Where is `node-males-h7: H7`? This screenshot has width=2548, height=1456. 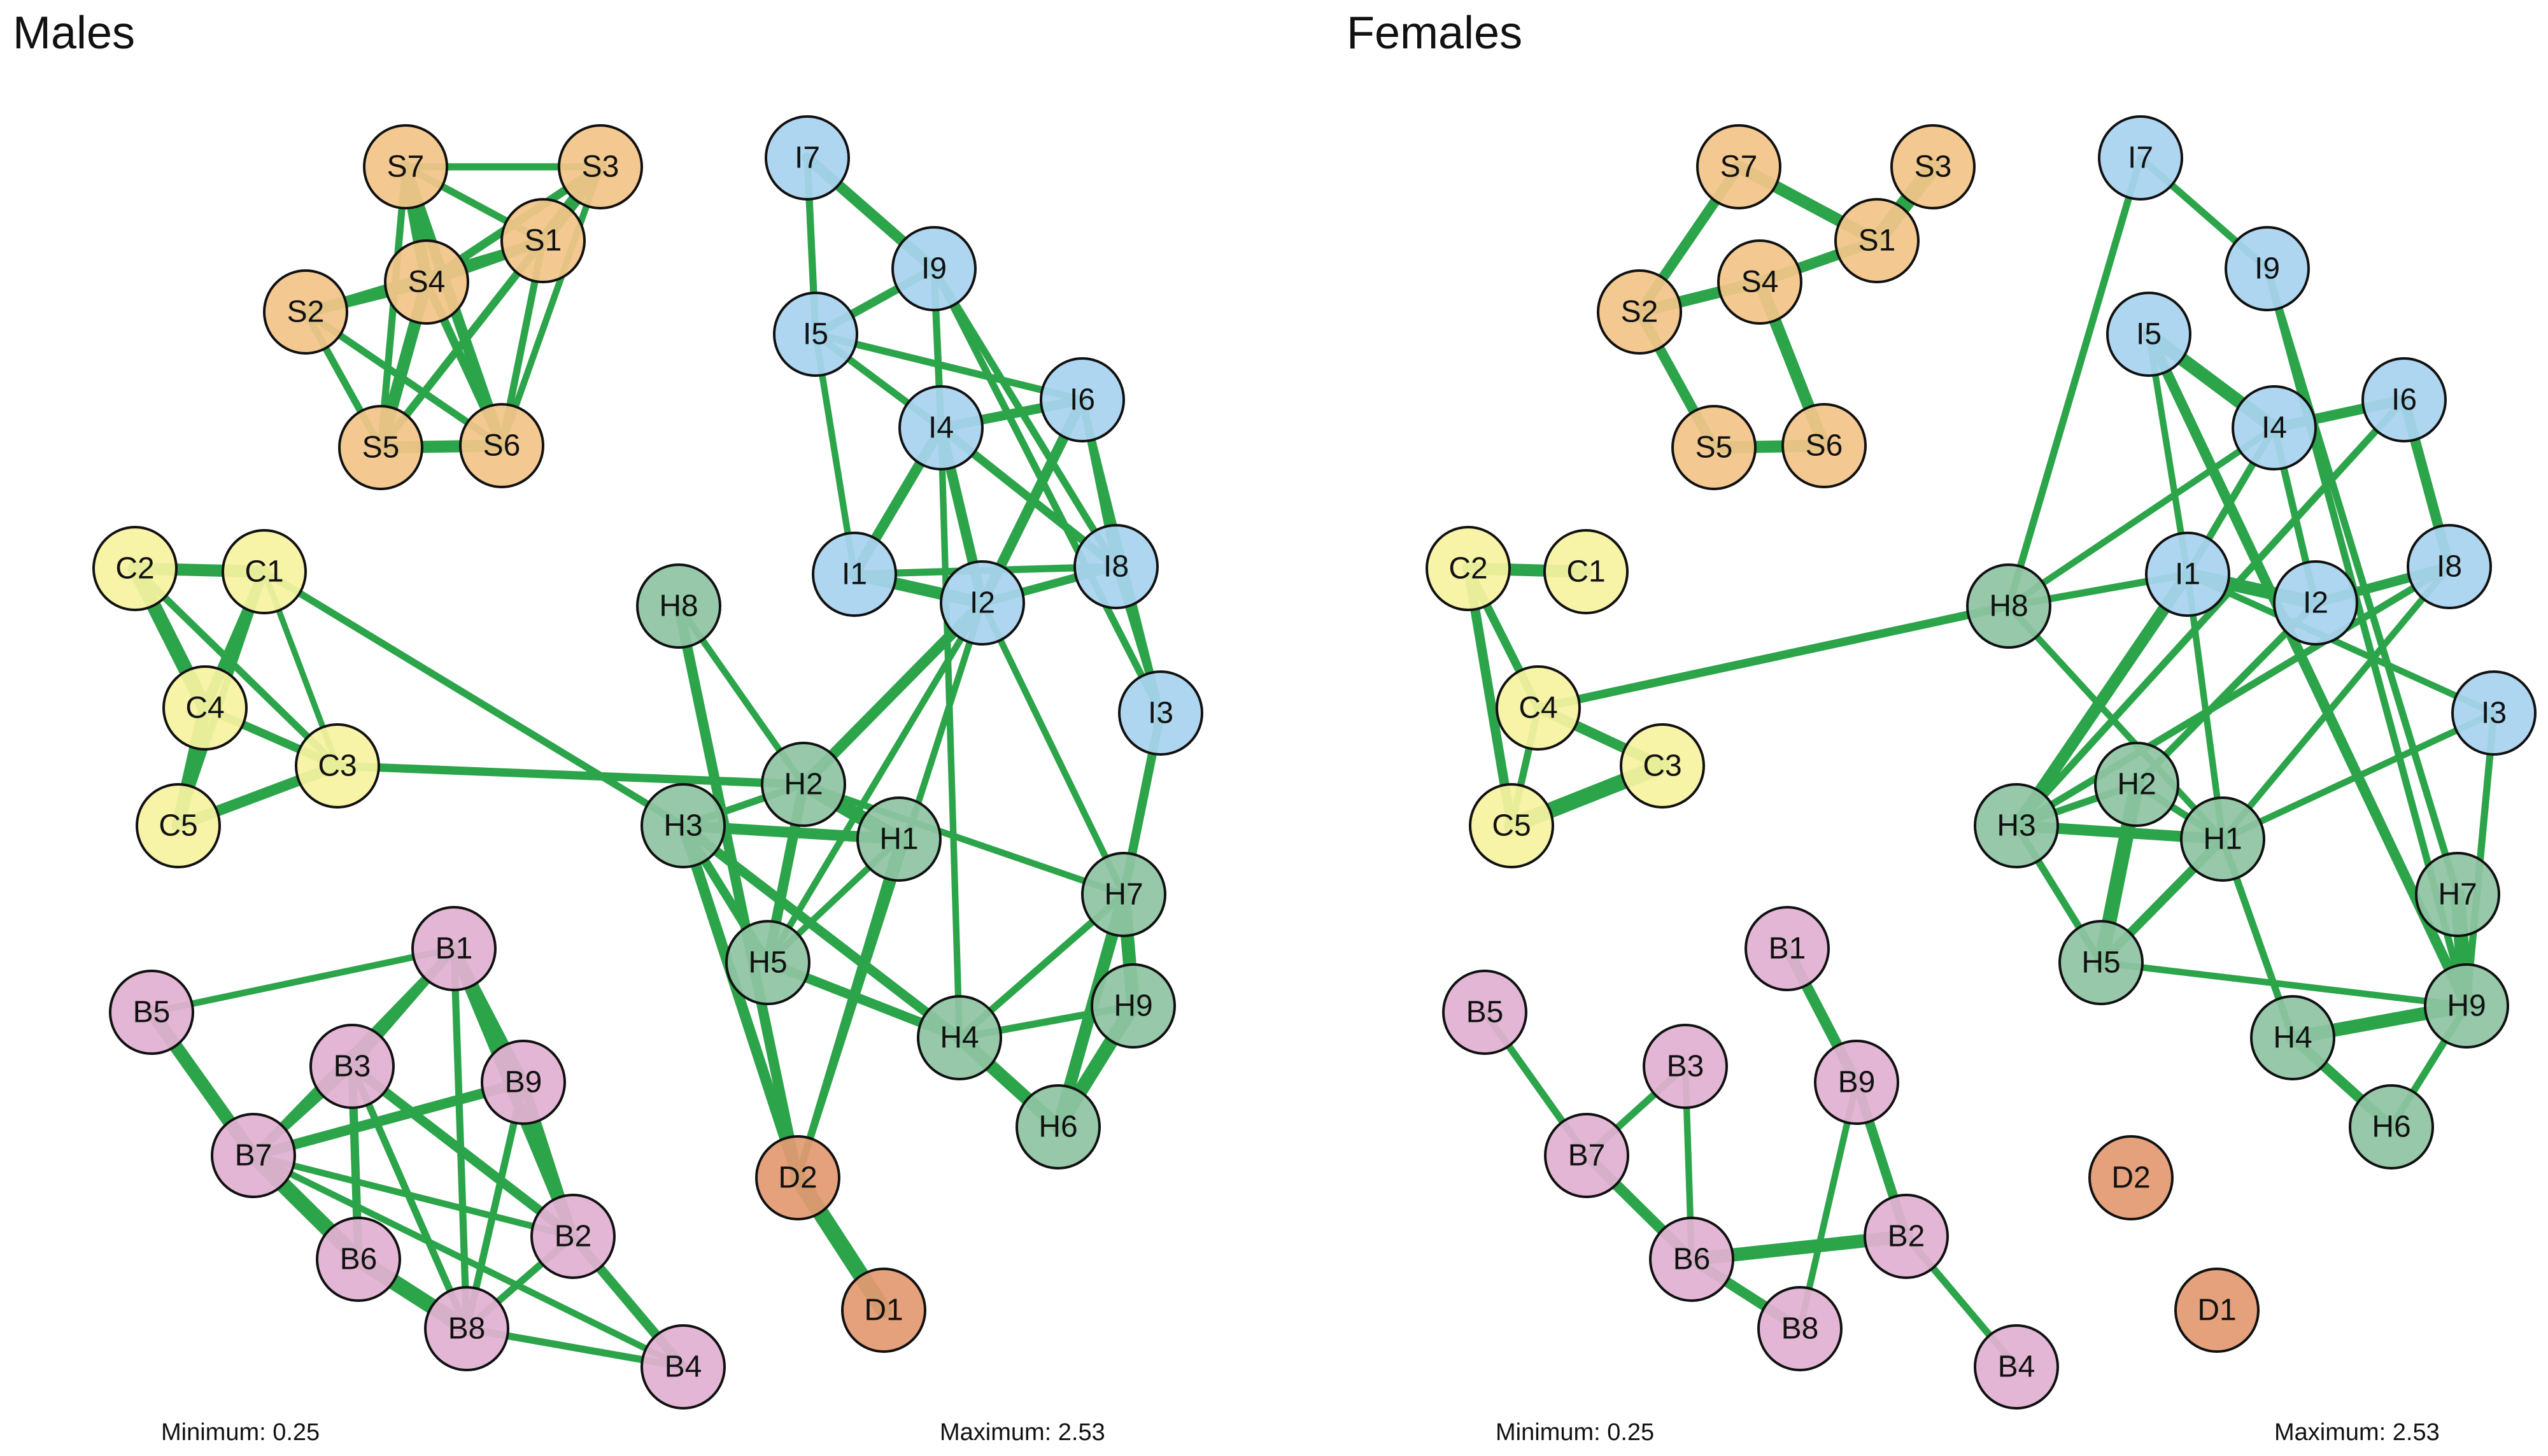
node-males-h7: H7 is located at coordinates (1123, 894).